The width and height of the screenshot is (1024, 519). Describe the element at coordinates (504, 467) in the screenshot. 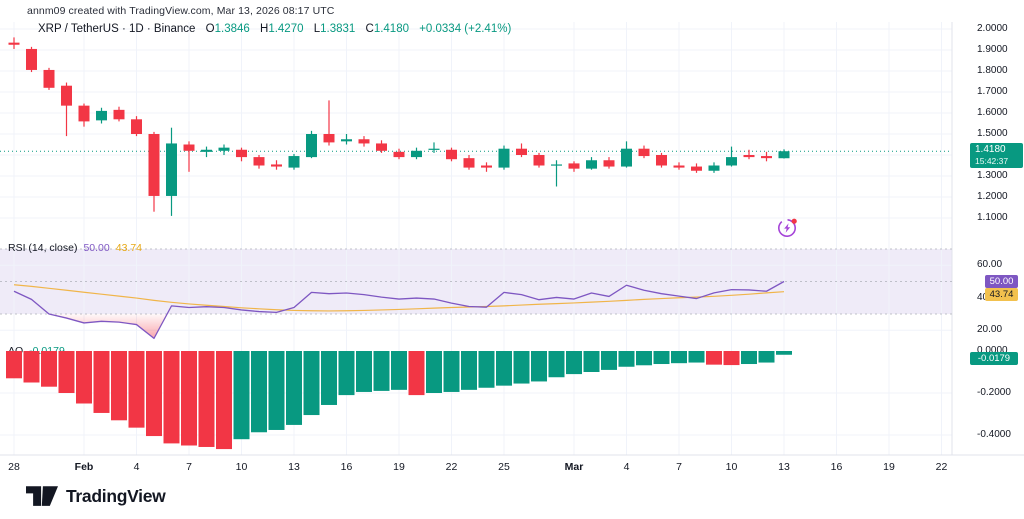

I see `time-axis-label: 25` at that location.